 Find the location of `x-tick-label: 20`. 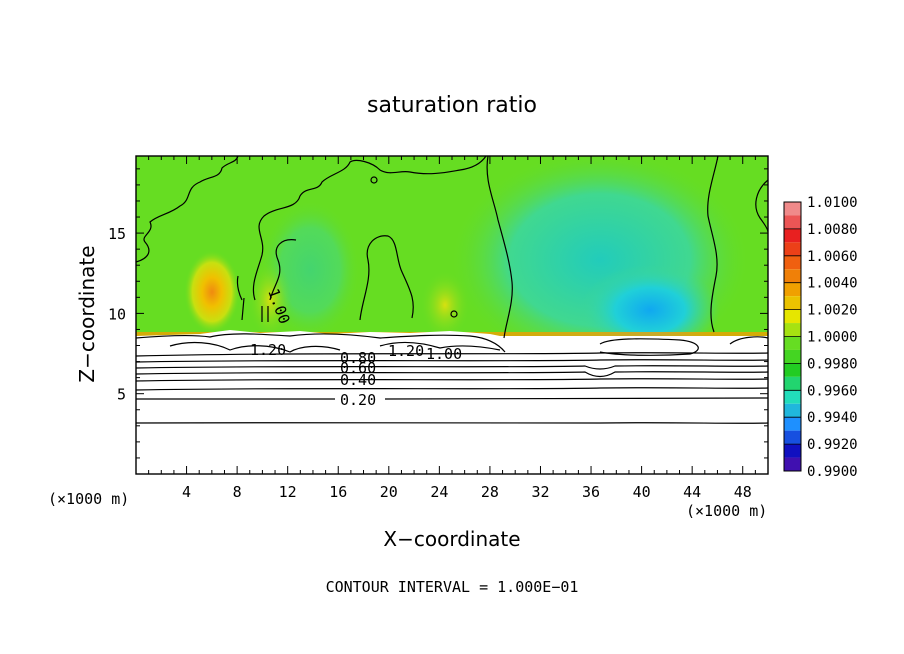

x-tick-label: 20 is located at coordinates (389, 492).